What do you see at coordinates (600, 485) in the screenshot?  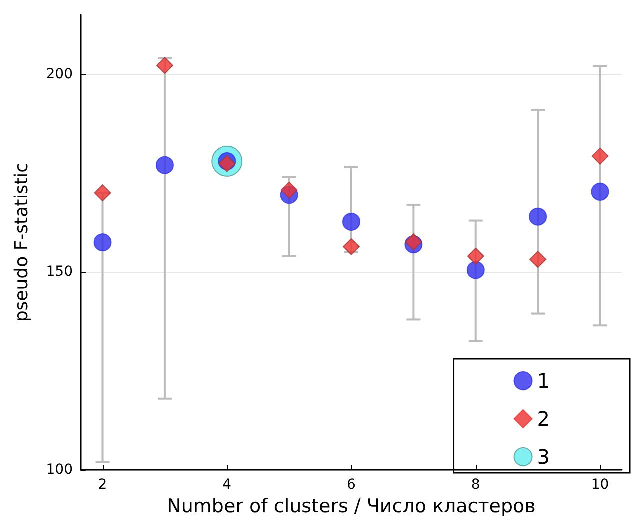 I see `x-tick-label: 10` at bounding box center [600, 485].